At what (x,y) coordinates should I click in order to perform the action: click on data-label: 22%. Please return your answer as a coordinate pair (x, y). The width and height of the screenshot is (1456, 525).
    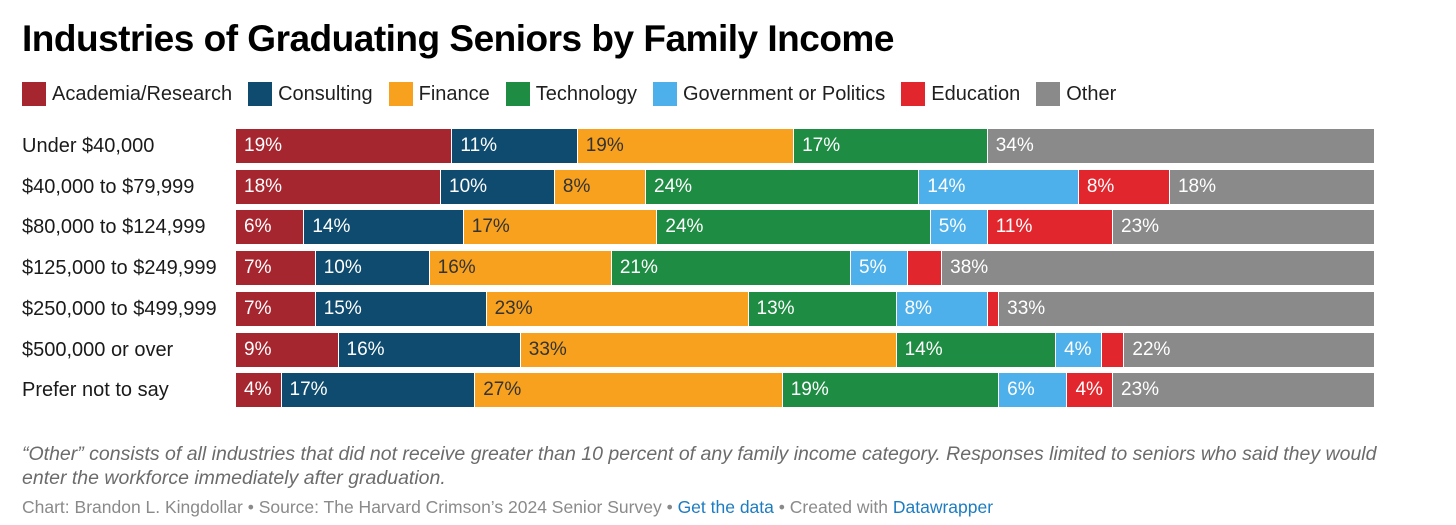
    Looking at the image, I should click on (1151, 349).